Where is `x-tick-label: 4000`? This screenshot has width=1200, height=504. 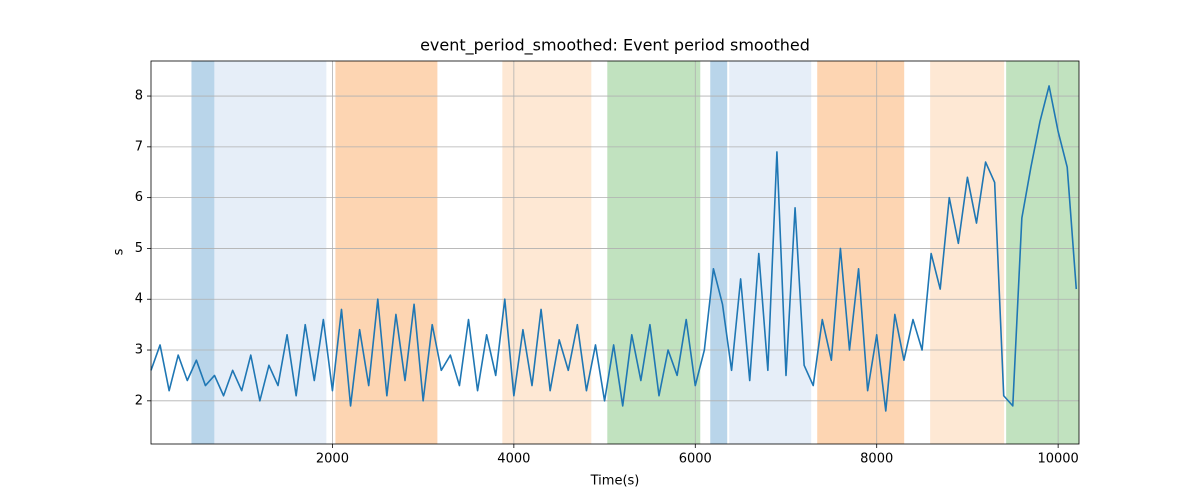
x-tick-label: 4000 is located at coordinates (513, 459).